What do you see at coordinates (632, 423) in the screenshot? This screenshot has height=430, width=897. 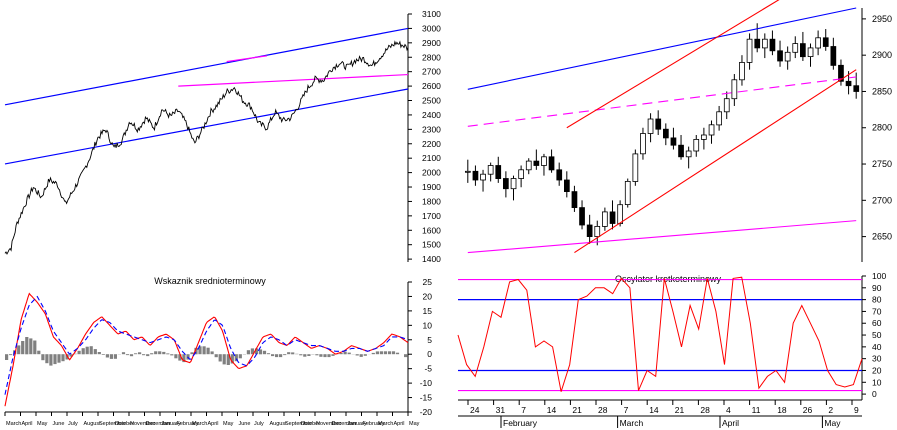 I see `x-month-label: March` at bounding box center [632, 423].